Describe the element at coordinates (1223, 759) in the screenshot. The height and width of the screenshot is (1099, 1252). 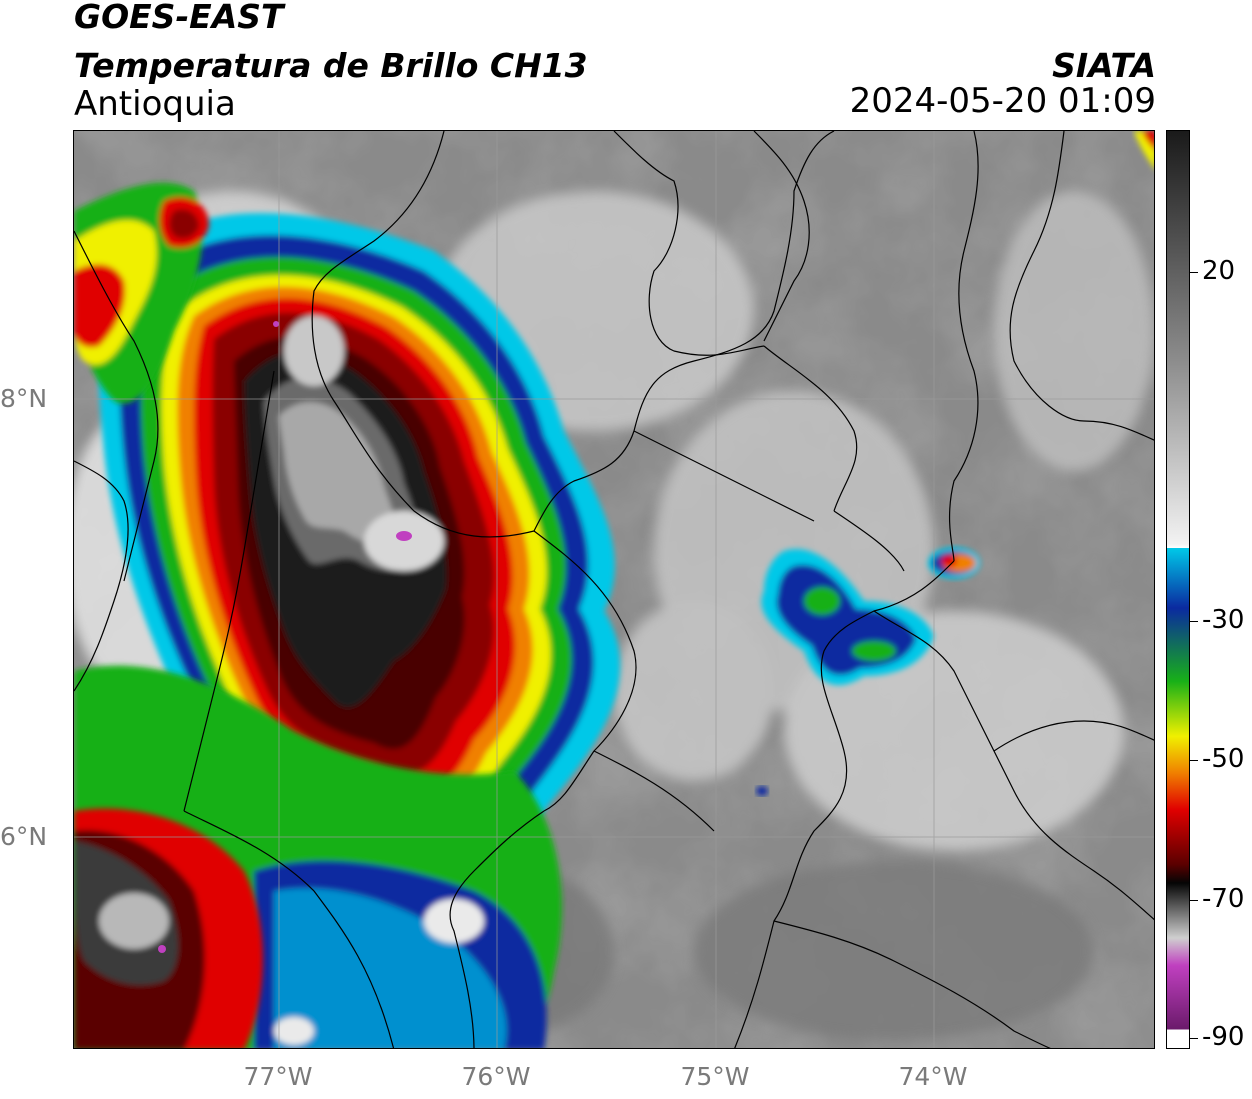
I see `colorbar-label: -50` at that location.